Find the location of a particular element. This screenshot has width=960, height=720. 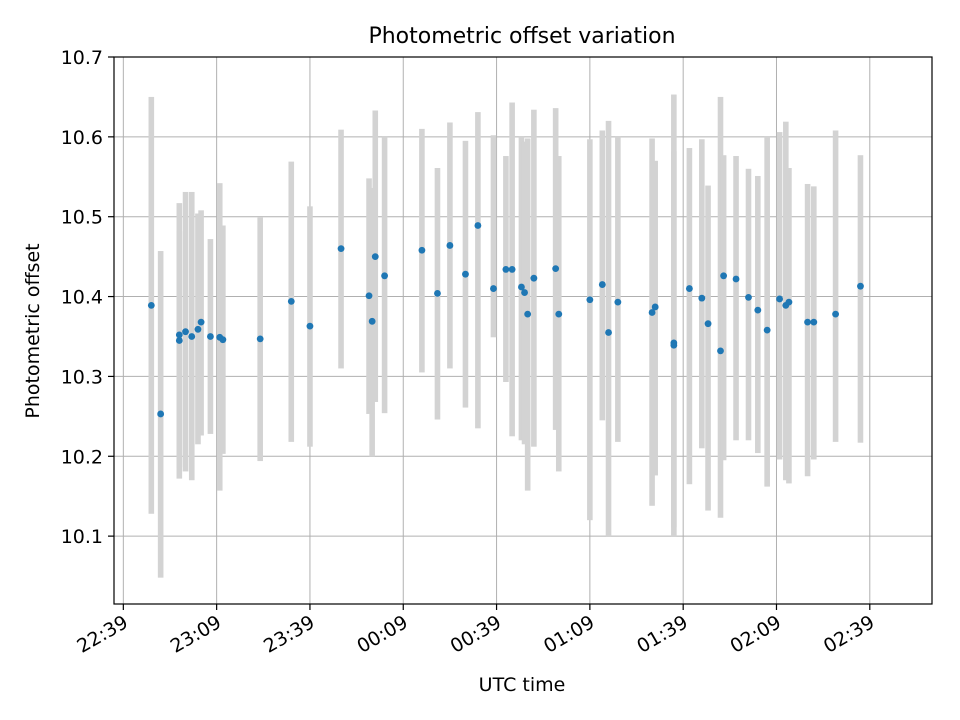

y-tick-label: 10.1 is located at coordinates (82, 537).